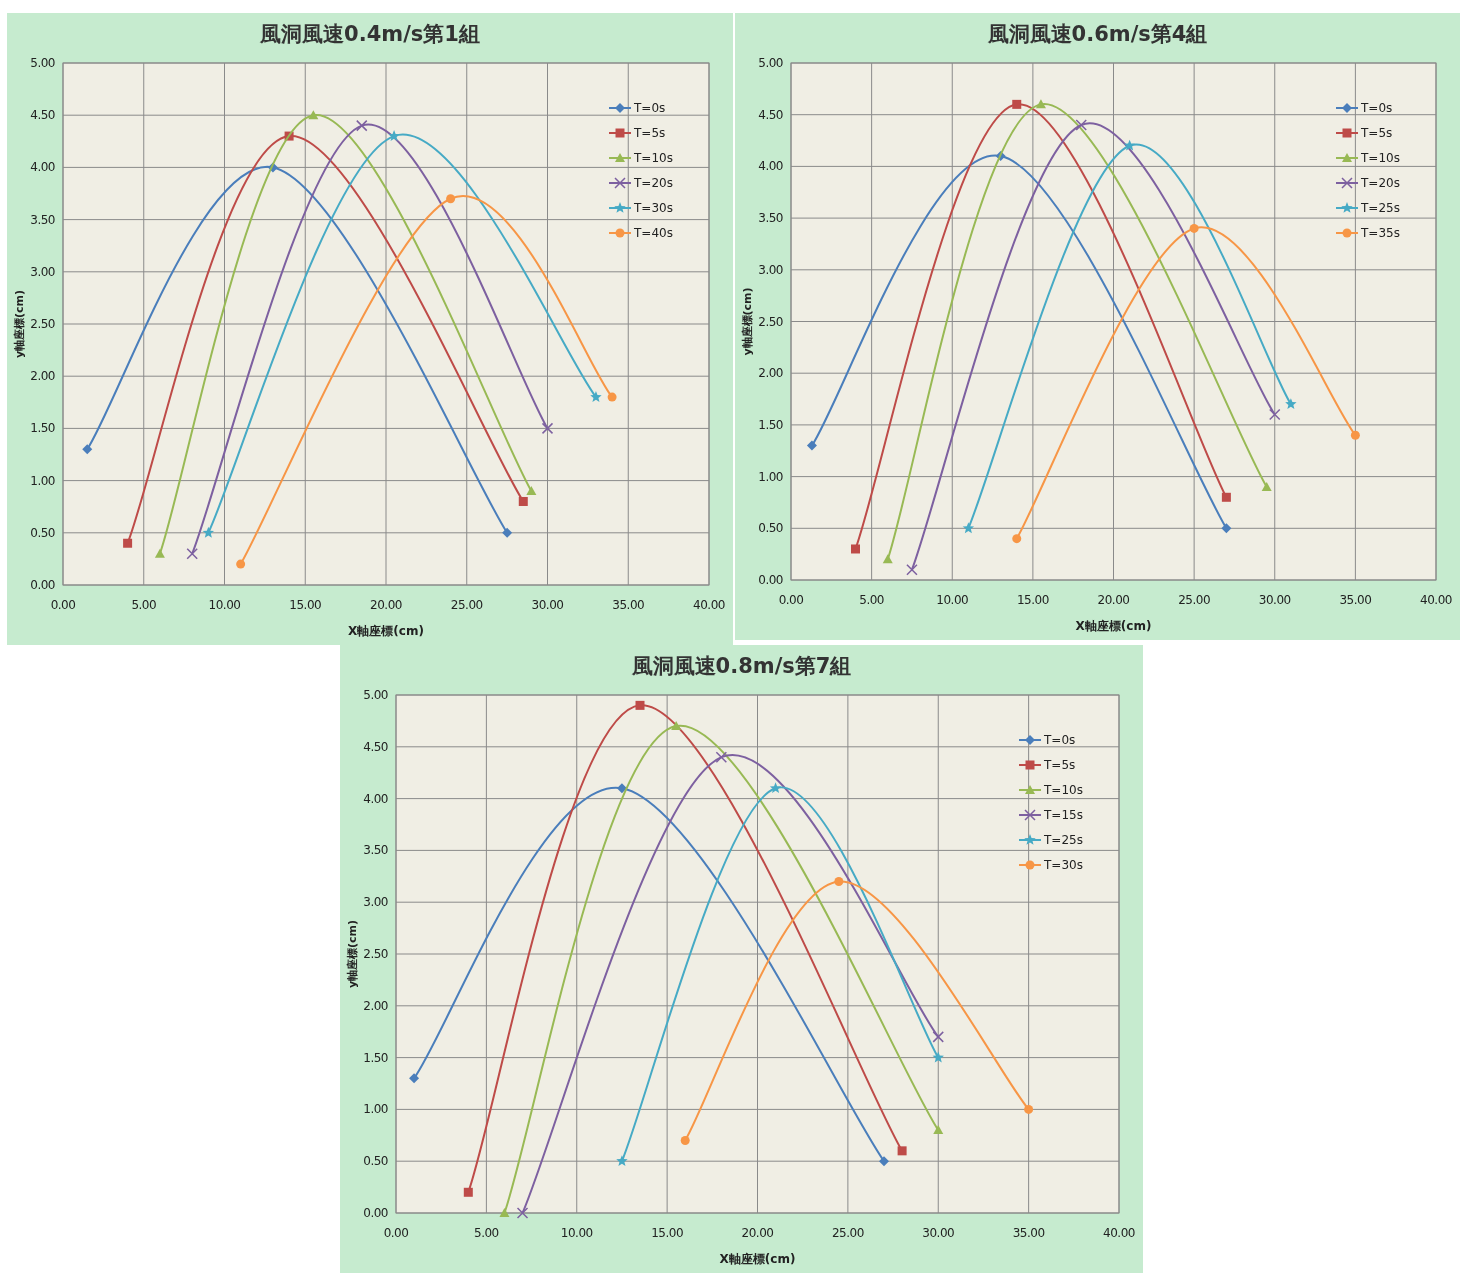 The image size is (1460, 1273). What do you see at coordinates (486, 1233) in the screenshot?
I see `x-tick-label: 5.00` at bounding box center [486, 1233].